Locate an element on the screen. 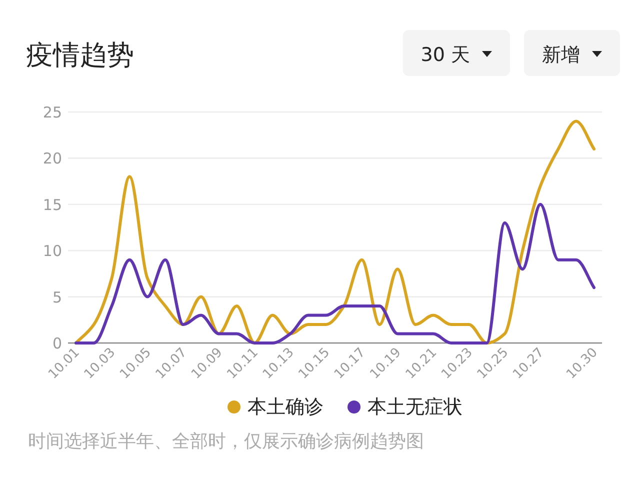  y-tick-label: 5 is located at coordinates (57, 297).